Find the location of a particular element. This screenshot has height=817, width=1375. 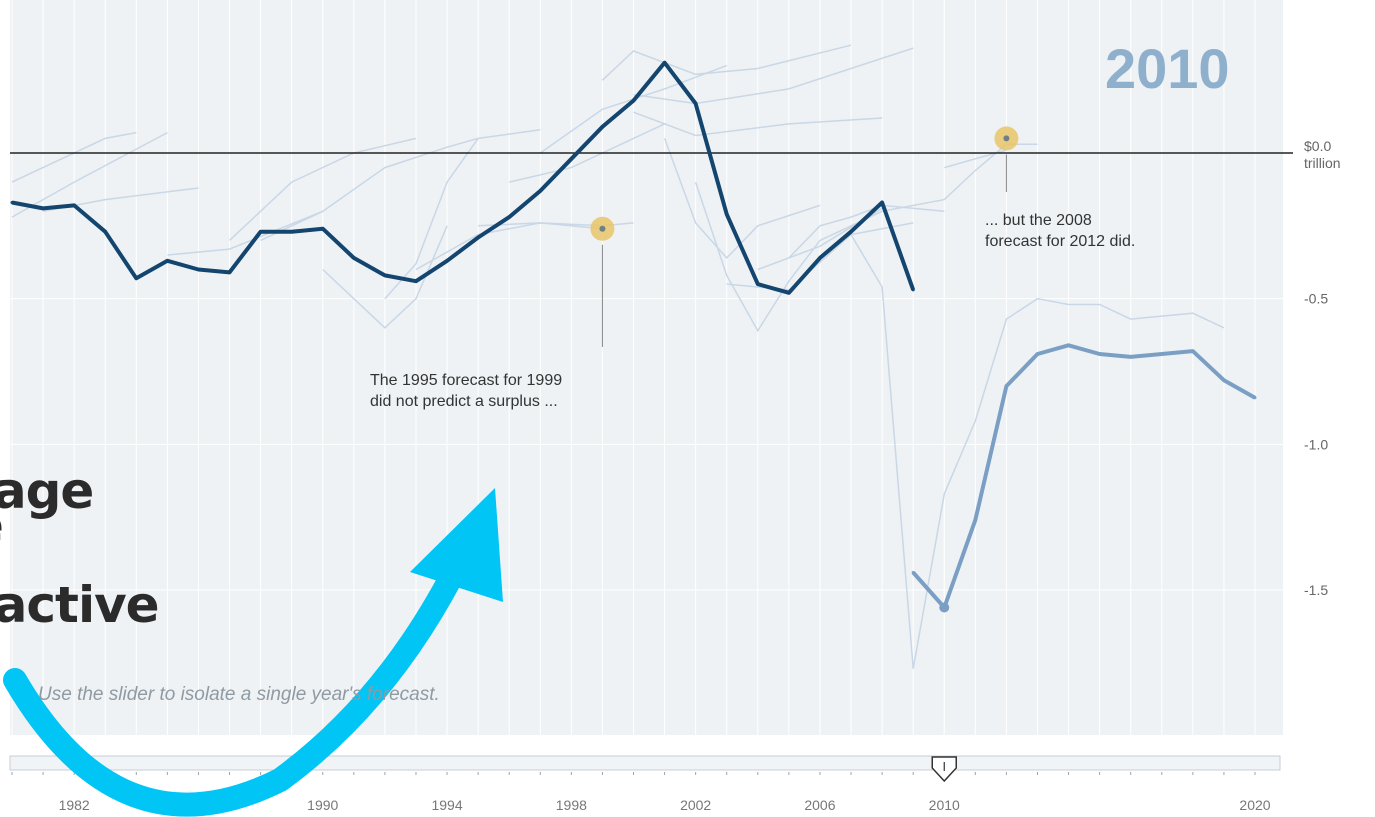

selected-year-label: 2010 is located at coordinates (1167, 68).